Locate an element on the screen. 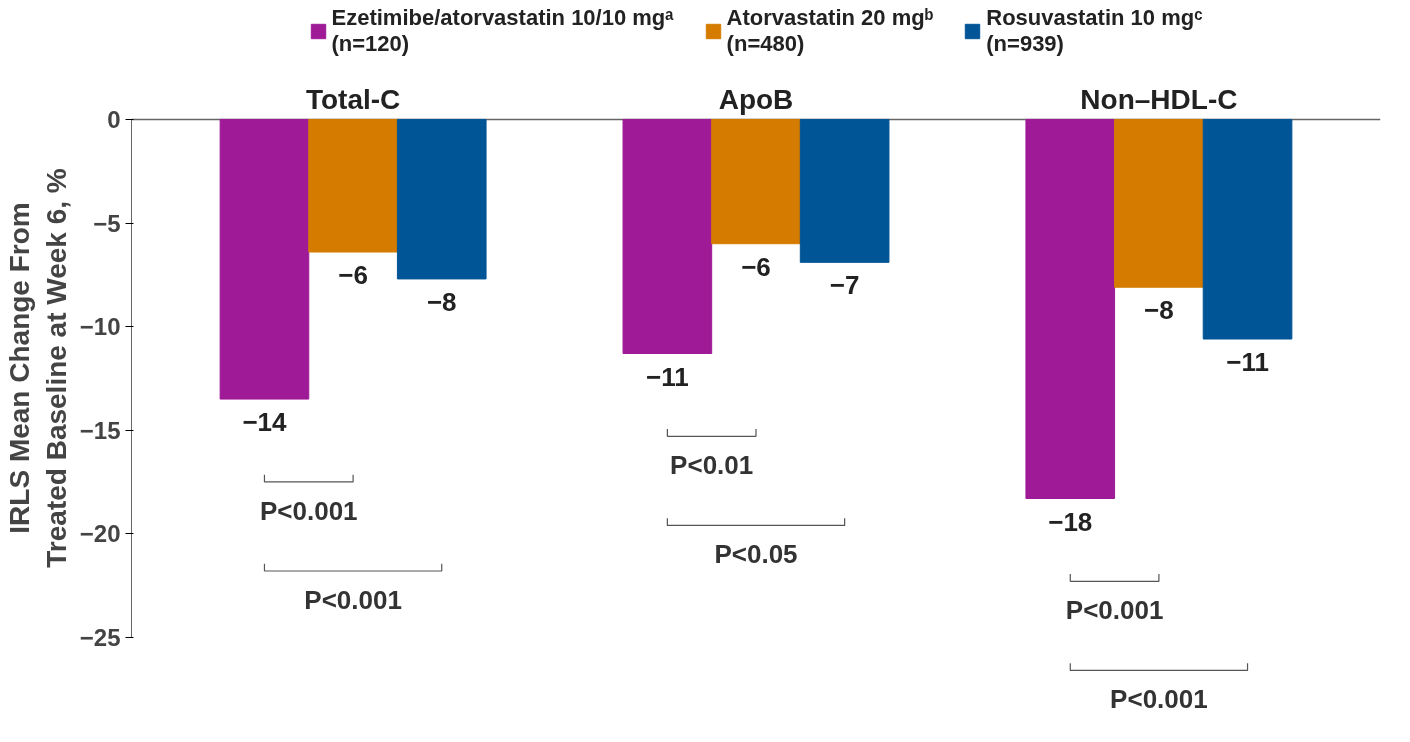 Image resolution: width=1410 pixels, height=742 pixels. y-tick-label: −5 is located at coordinates (107, 223).